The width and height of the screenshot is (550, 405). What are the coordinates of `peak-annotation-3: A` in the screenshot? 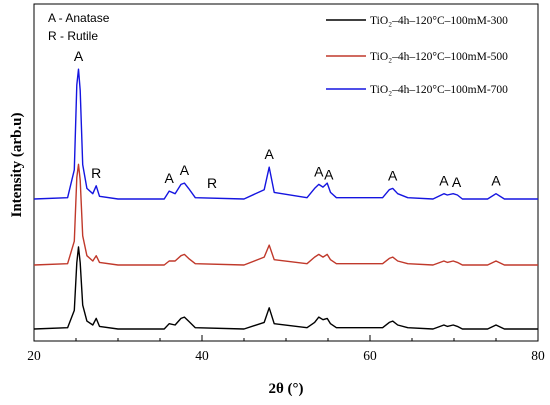 It's located at (170, 178).